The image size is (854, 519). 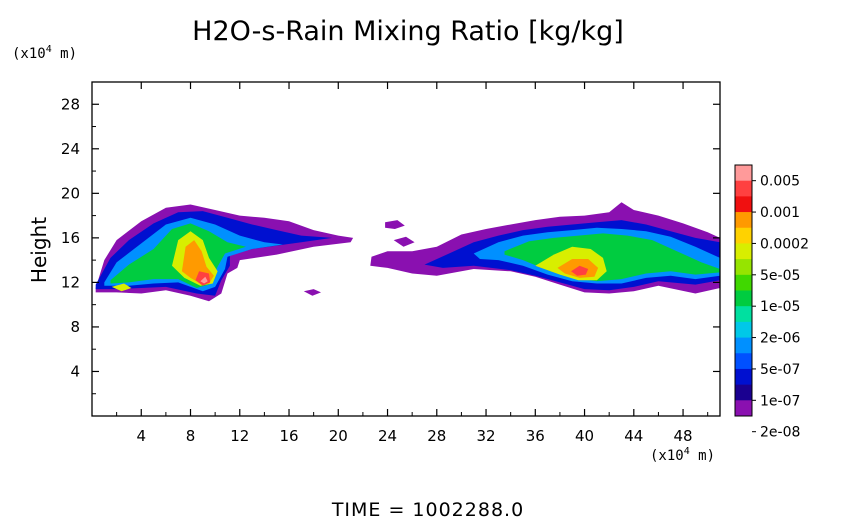 I want to click on x-tick-label: 8, so click(x=191, y=436).